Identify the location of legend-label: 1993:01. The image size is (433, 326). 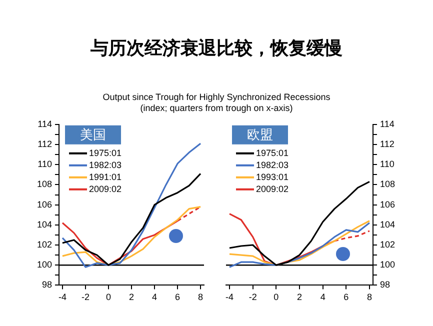
(272, 177).